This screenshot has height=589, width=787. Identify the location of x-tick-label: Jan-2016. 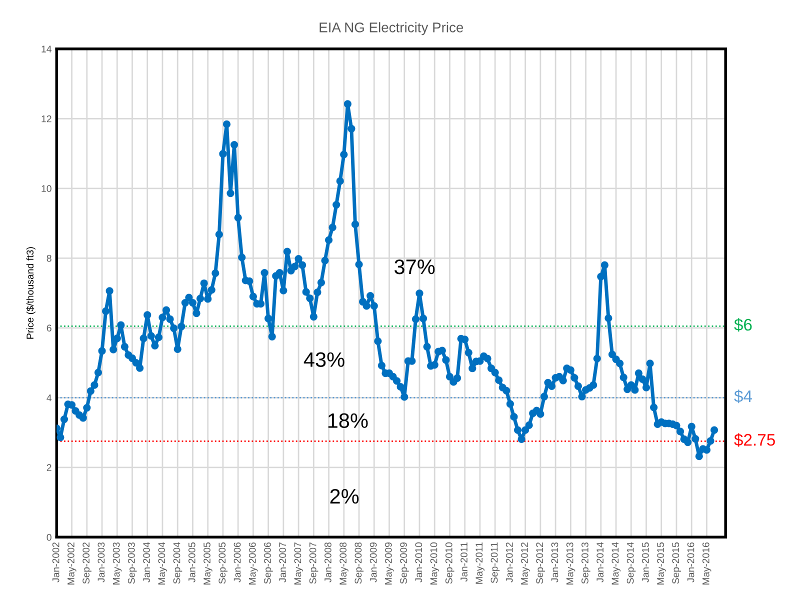
(690, 562).